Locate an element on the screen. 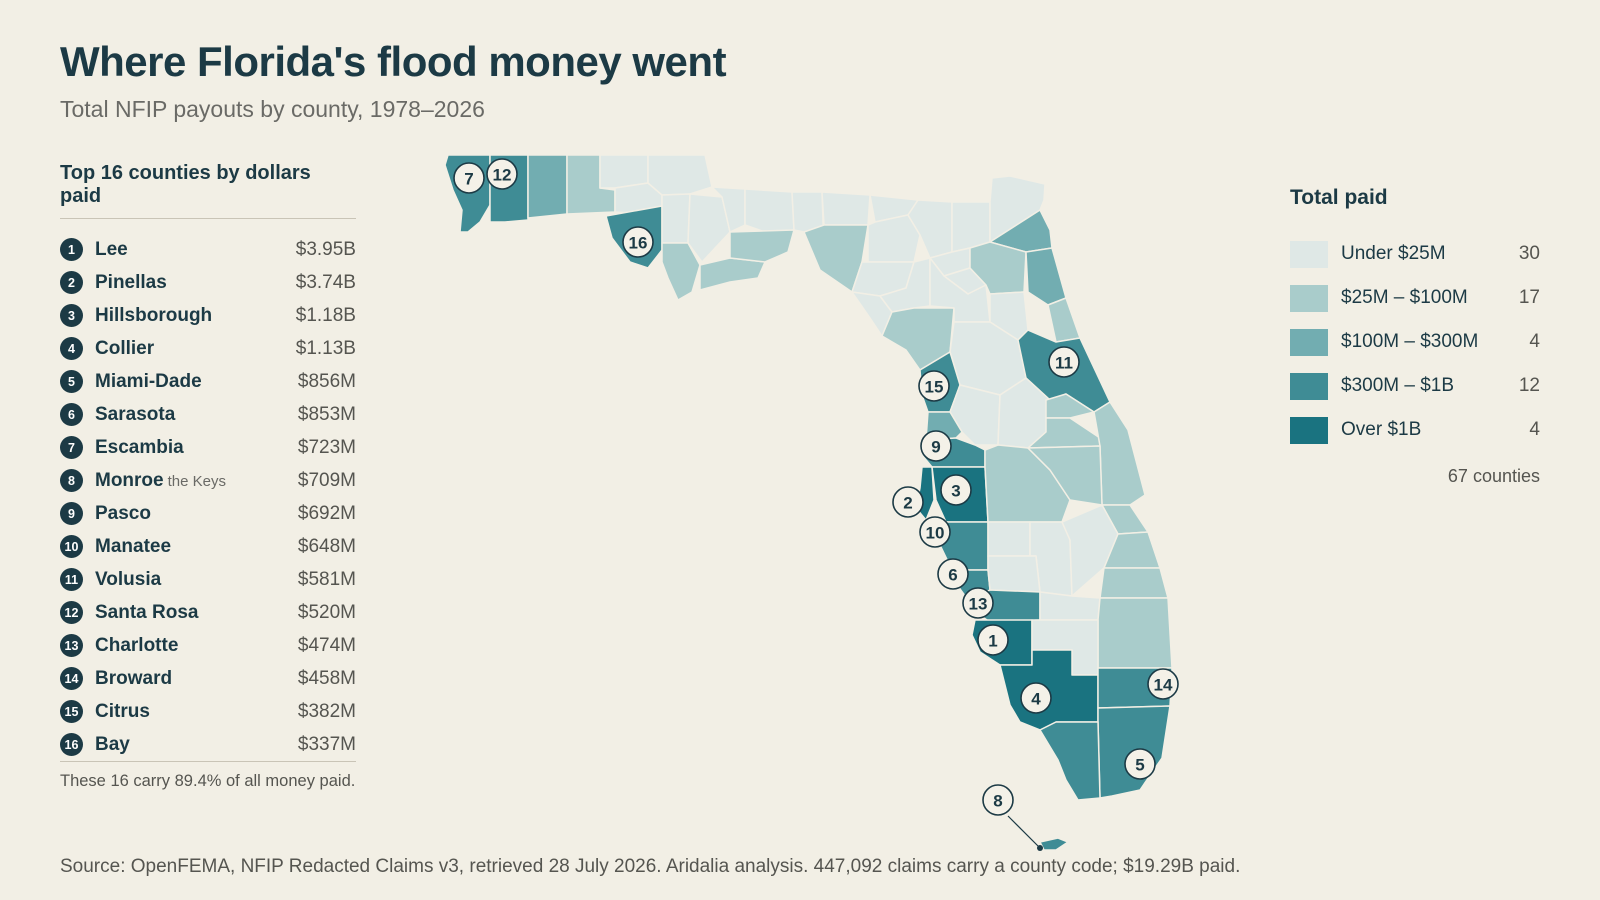  svg-text: 16 is located at coordinates (638, 243).